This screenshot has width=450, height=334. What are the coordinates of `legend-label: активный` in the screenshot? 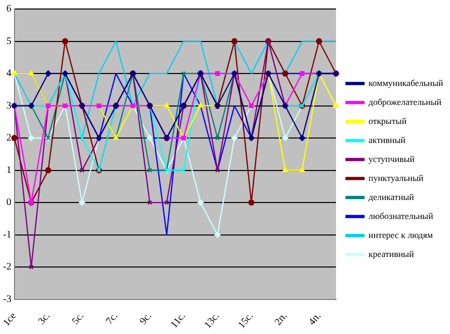 It's located at (387, 139).